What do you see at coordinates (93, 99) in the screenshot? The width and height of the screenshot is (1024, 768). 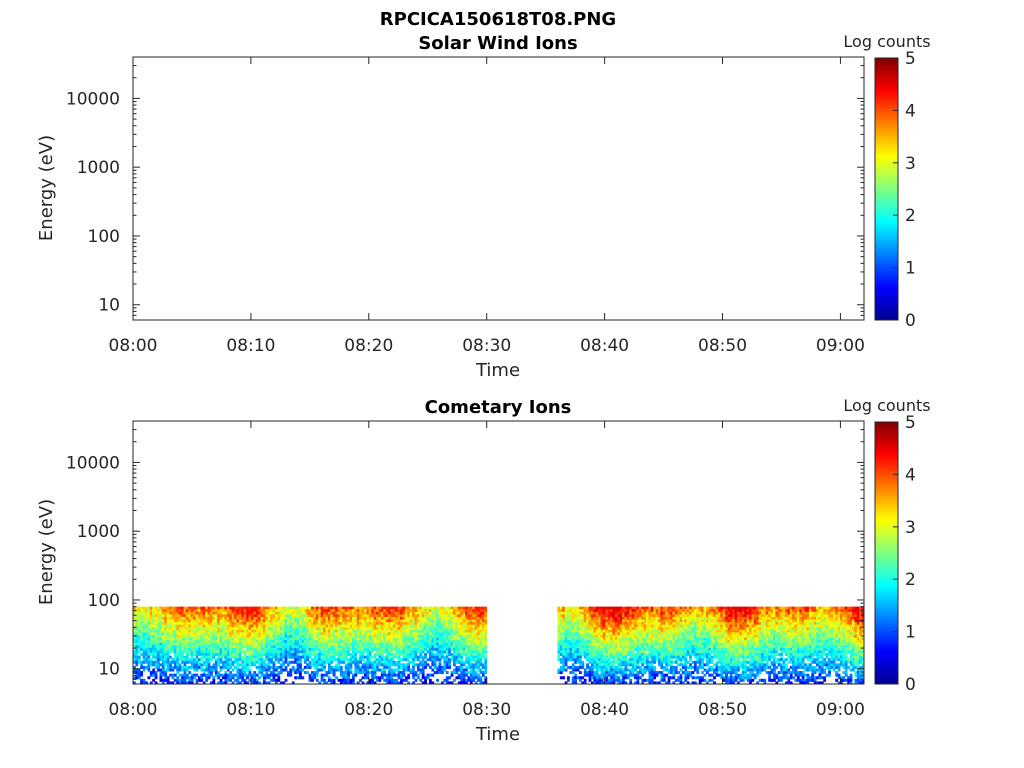 I see `y-tick-label: 10000` at bounding box center [93, 99].